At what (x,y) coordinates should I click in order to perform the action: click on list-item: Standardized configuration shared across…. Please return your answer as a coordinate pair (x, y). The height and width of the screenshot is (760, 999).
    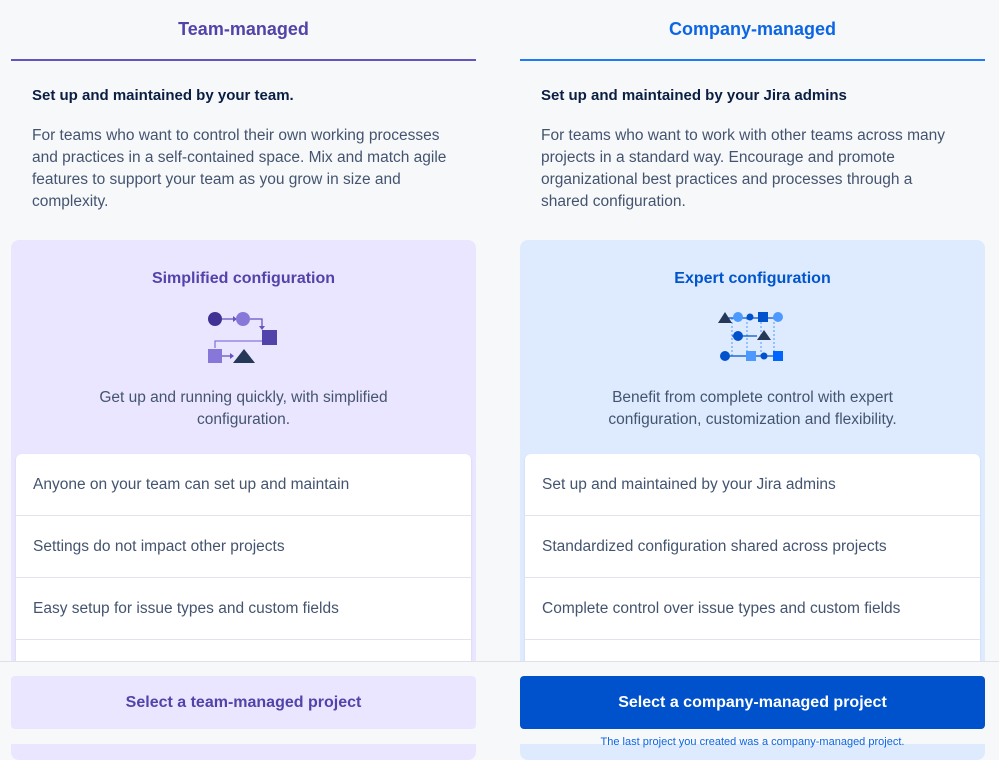
    Looking at the image, I should click on (752, 547).